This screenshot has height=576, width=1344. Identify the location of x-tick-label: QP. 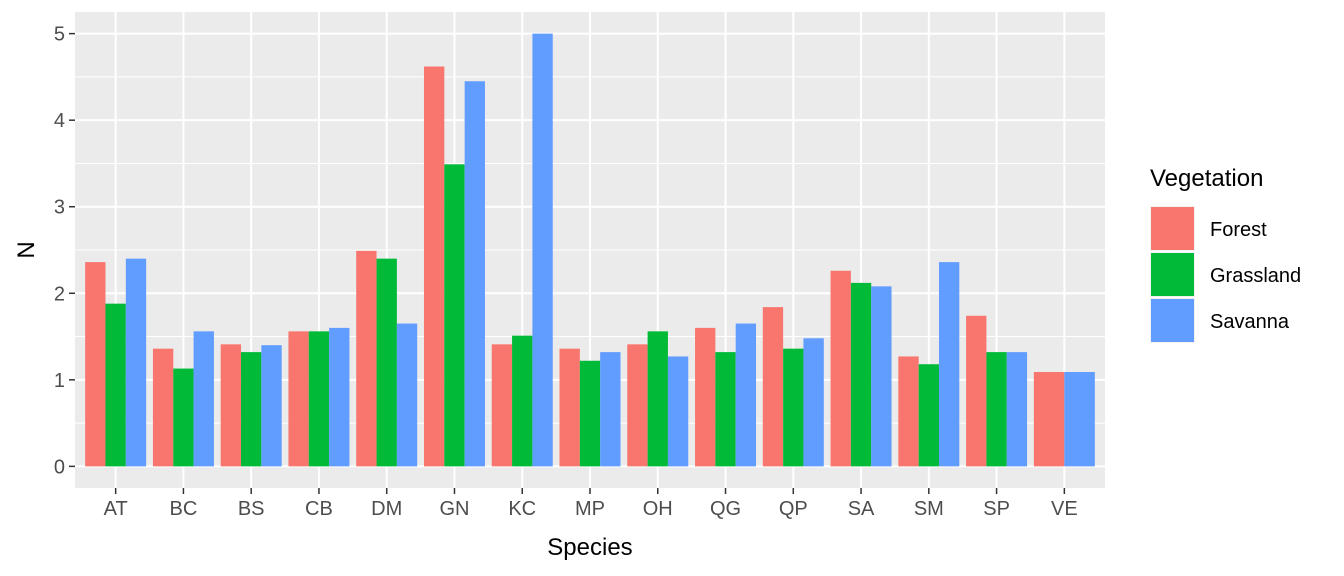
(793, 509).